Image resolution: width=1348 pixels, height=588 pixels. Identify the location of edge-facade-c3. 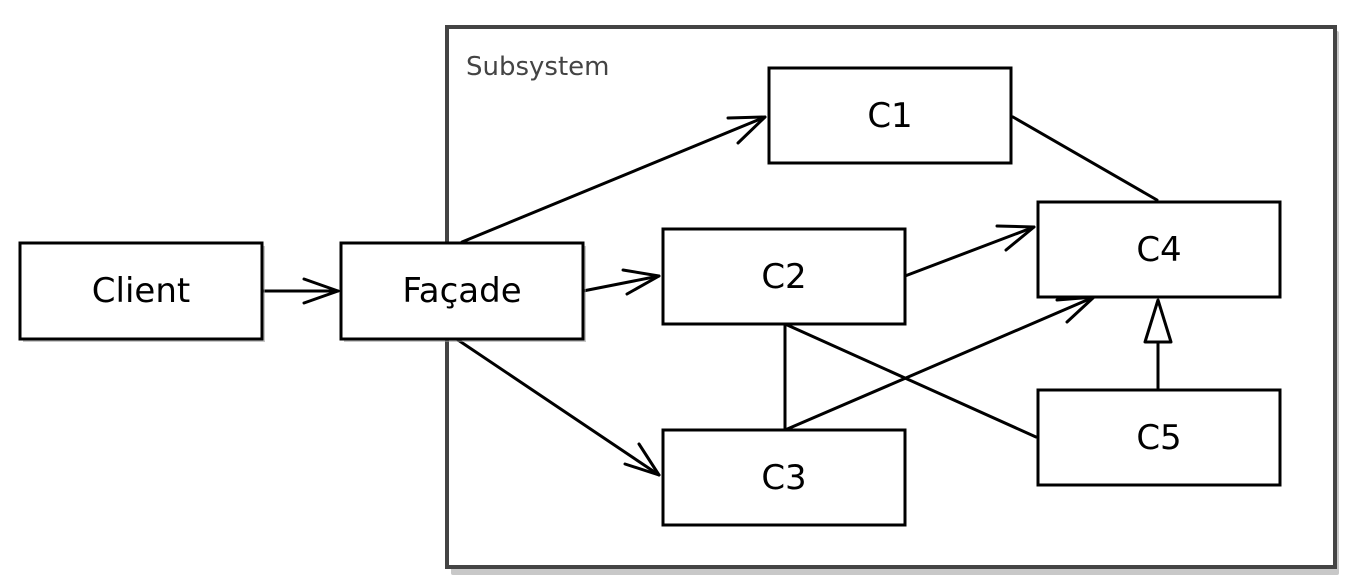
(558, 407).